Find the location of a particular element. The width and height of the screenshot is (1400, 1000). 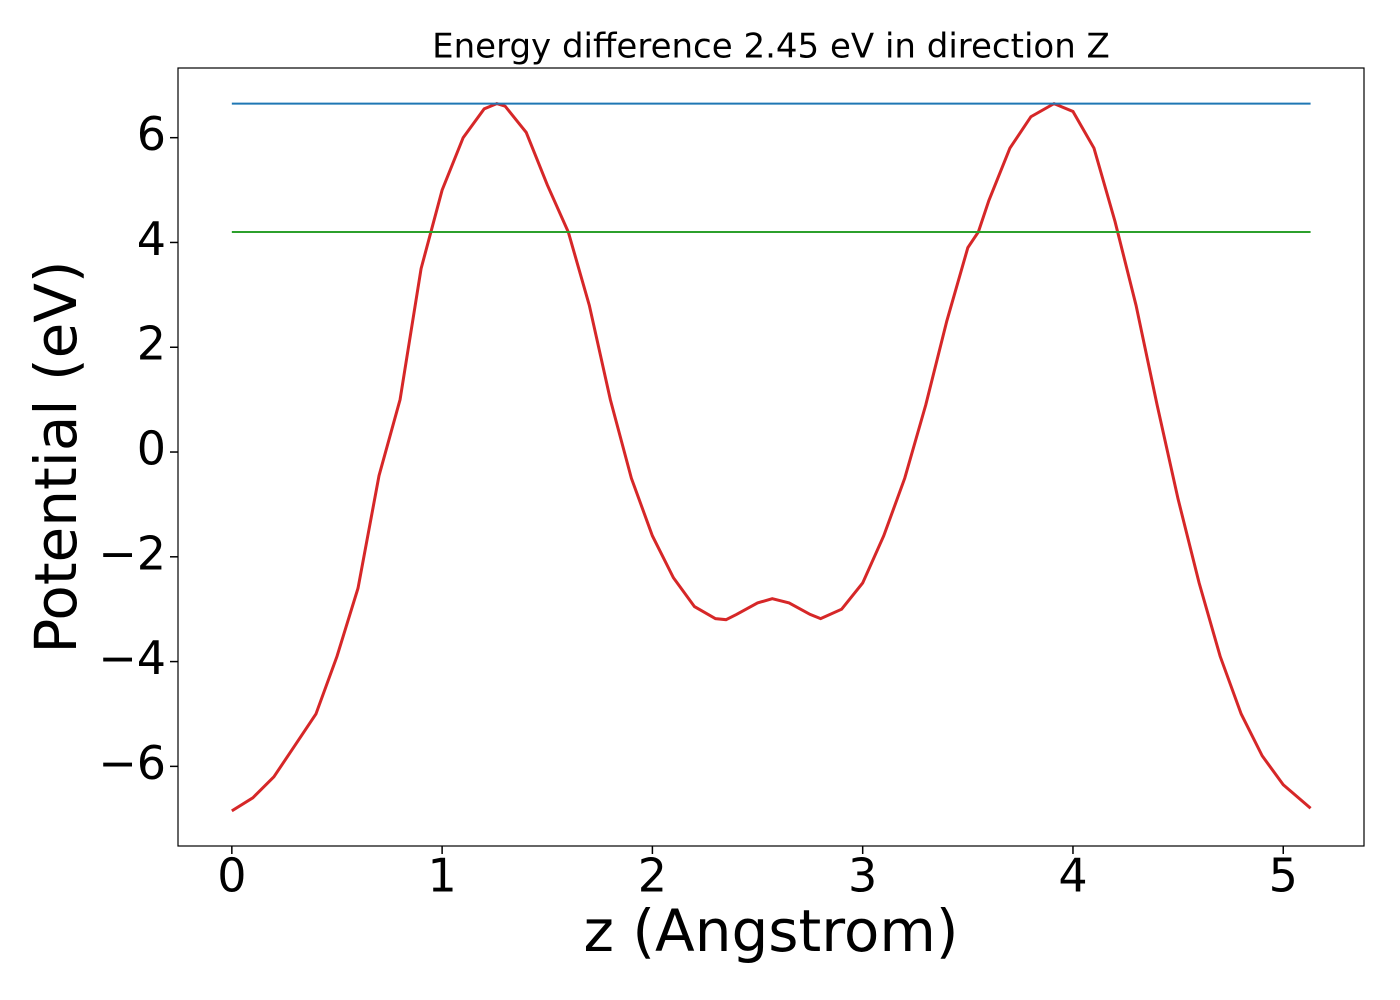

x-tick-label: 1 is located at coordinates (441, 876).